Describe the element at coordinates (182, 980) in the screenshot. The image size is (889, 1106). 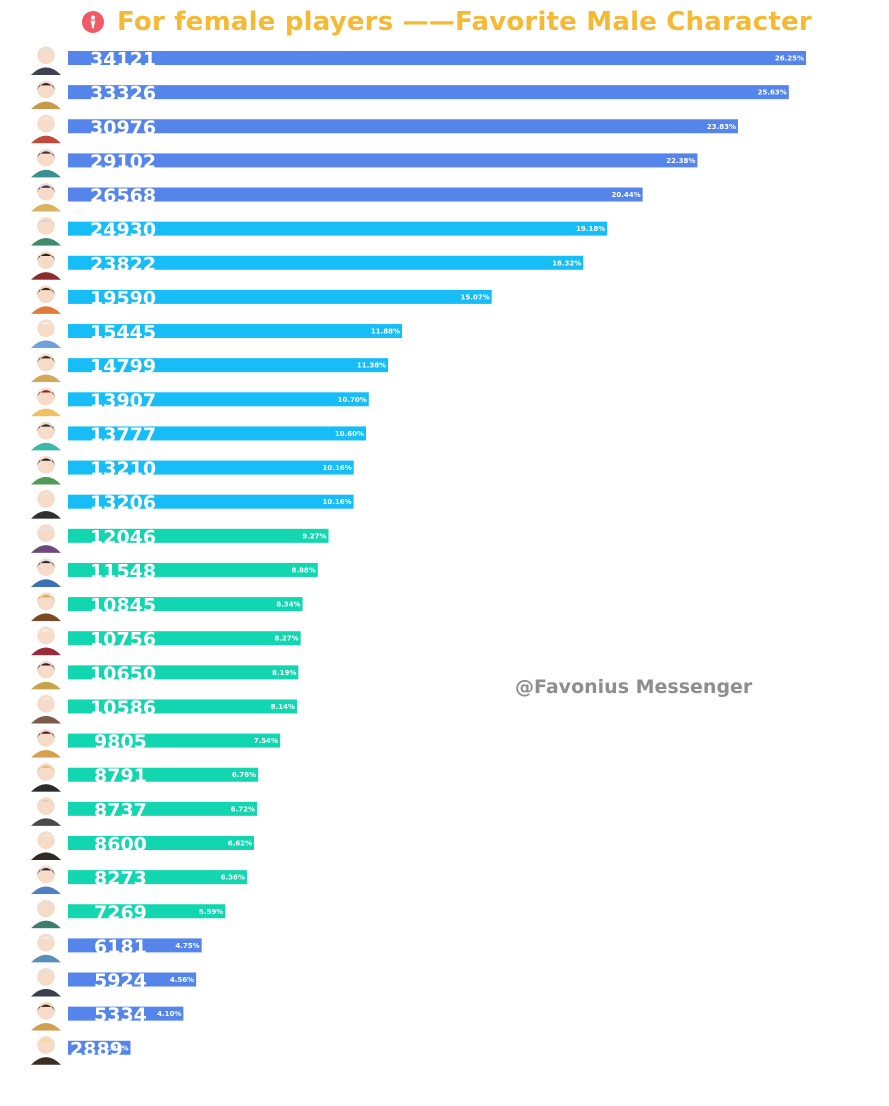
I see `bar-percent-label: 4.56%` at that location.